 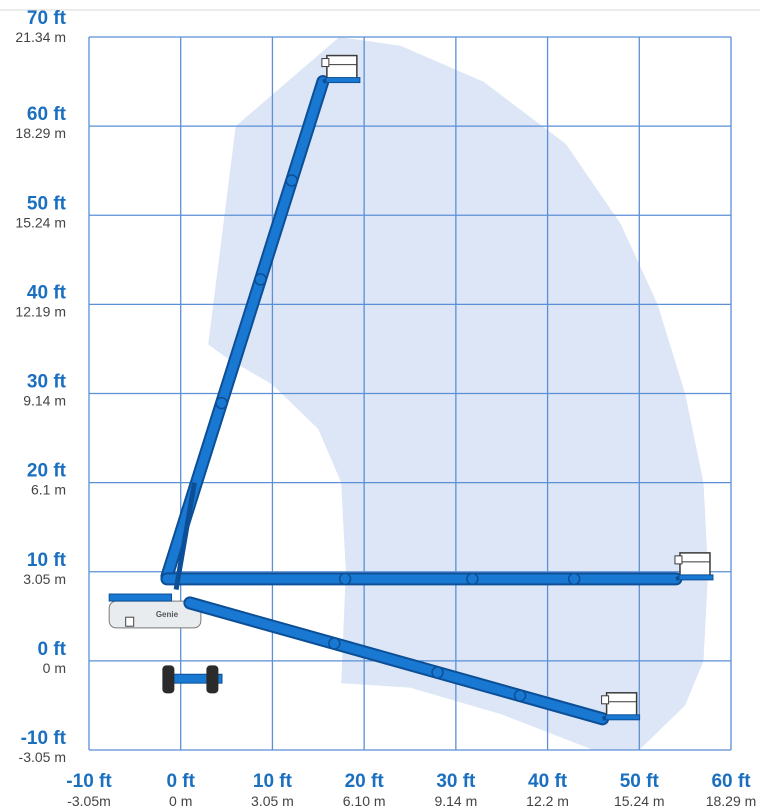 What do you see at coordinates (47, 203) in the screenshot?
I see `y-tick-label-ft: 50 ft` at bounding box center [47, 203].